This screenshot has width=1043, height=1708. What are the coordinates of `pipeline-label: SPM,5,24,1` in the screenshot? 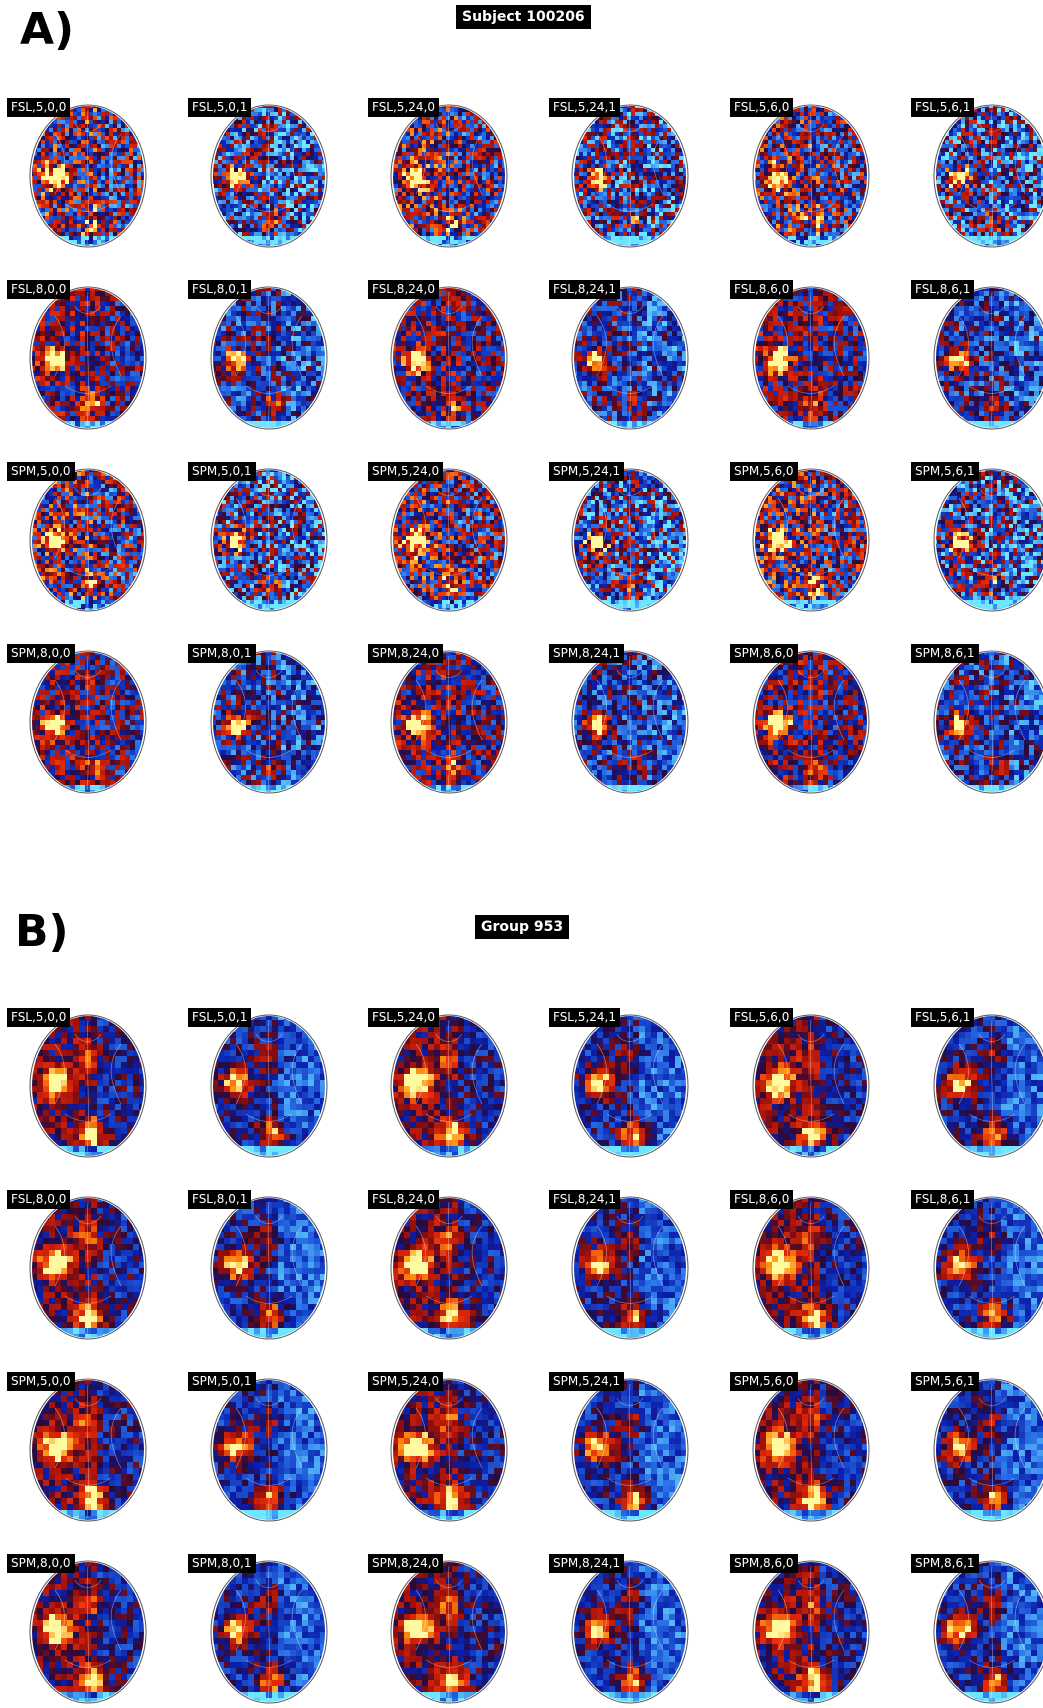 It's located at (587, 1381).